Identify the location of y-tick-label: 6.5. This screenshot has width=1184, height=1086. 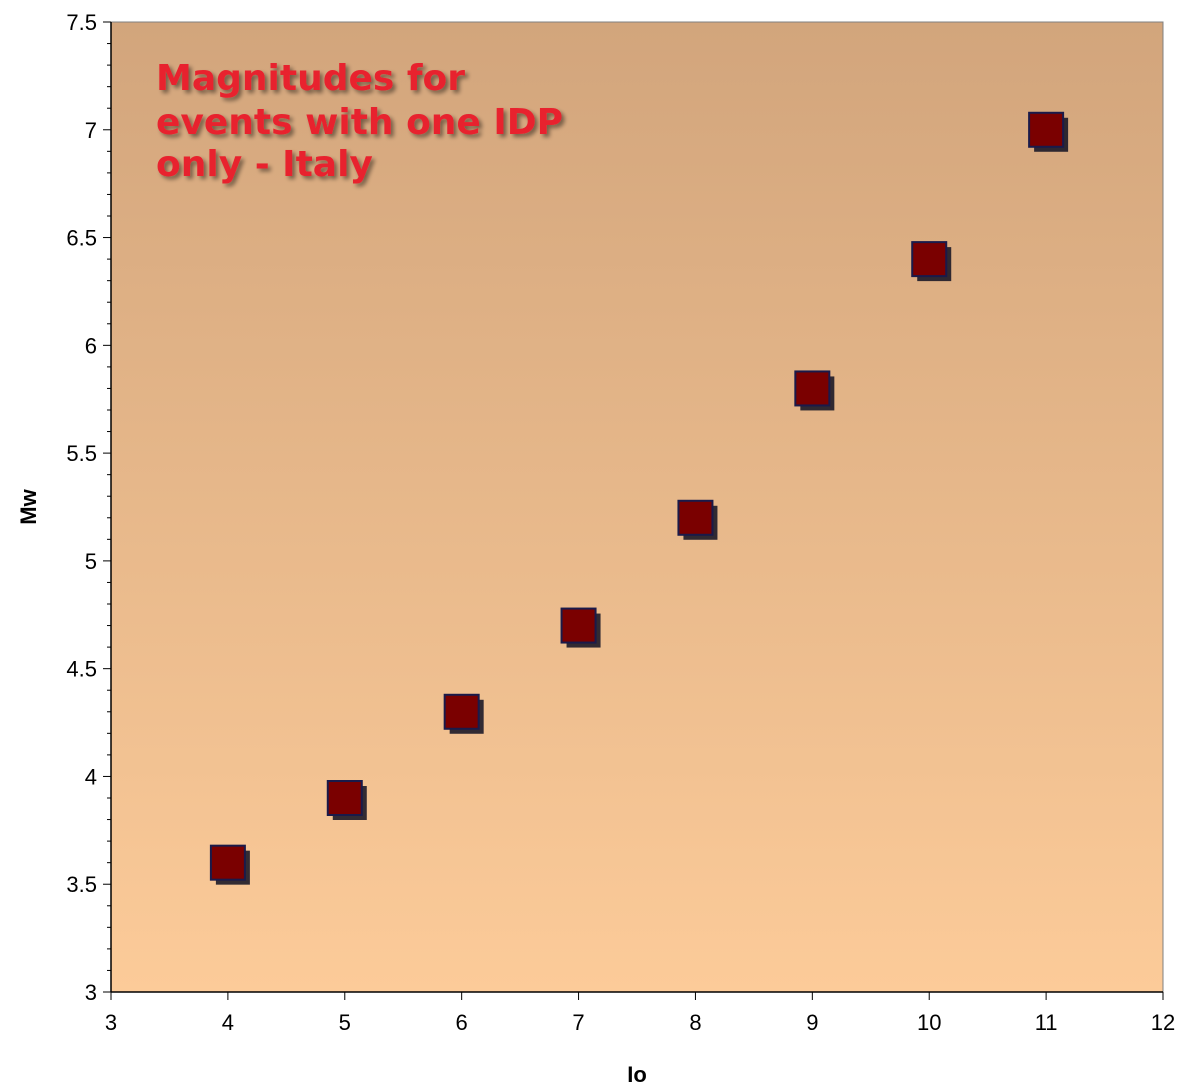
(81, 238).